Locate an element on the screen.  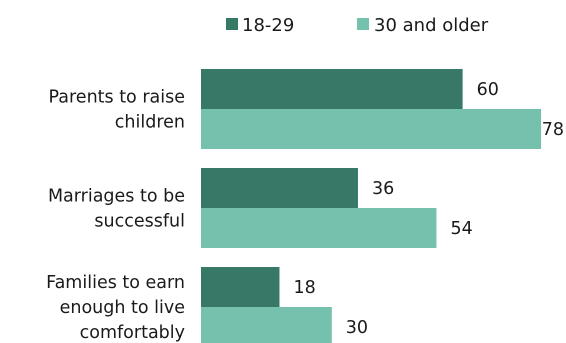
value-label-2-series-2: 54 is located at coordinates (461, 229).